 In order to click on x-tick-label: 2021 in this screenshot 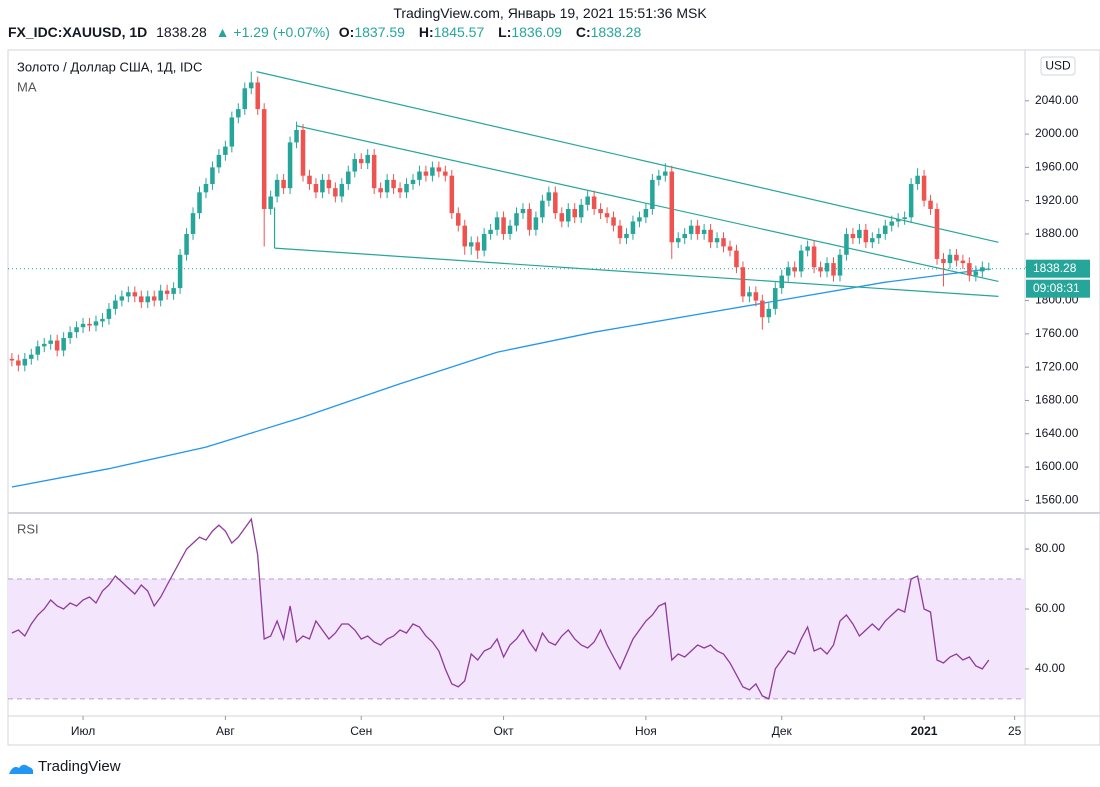, I will do `click(924, 731)`.